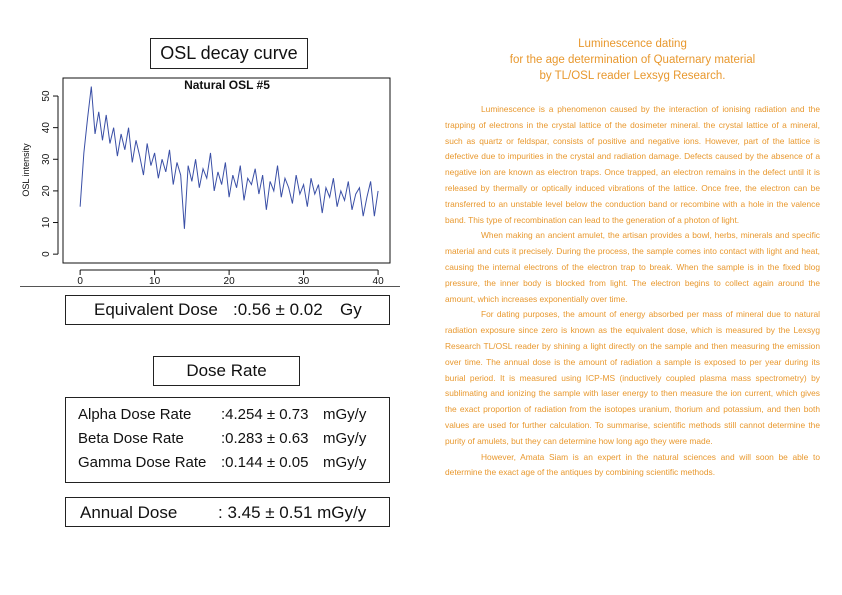 This screenshot has width=842, height=595. I want to click on value: :0.56 ± 0.02, so click(278, 309).